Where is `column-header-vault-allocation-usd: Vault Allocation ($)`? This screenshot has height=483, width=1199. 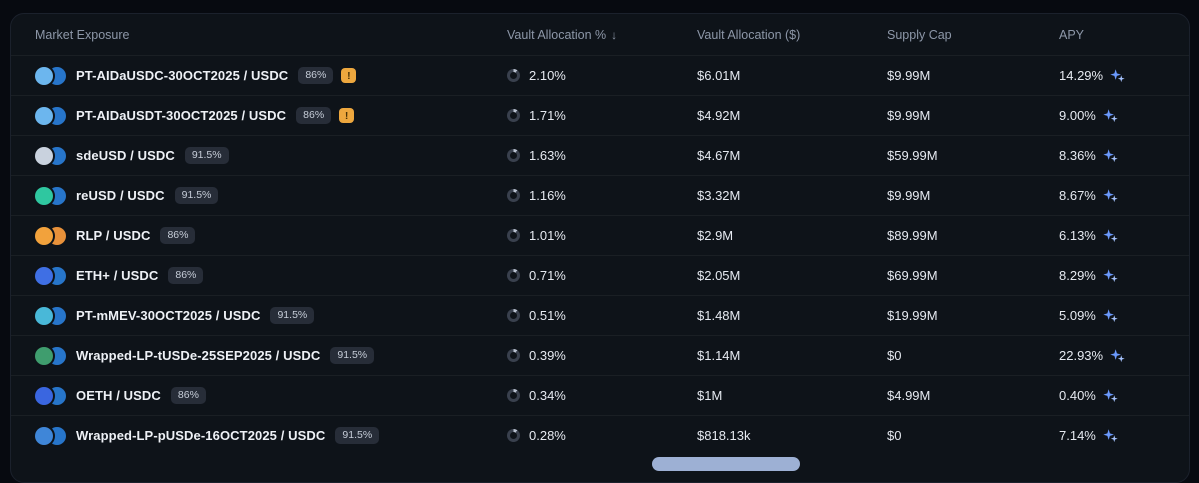
column-header-vault-allocation-usd: Vault Allocation ($) is located at coordinates (792, 35).